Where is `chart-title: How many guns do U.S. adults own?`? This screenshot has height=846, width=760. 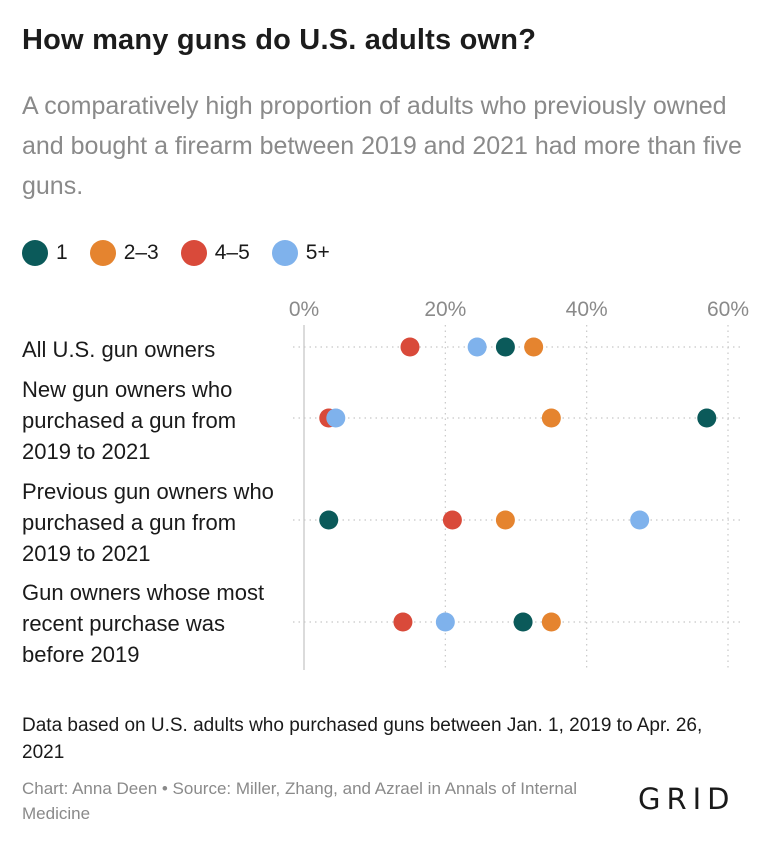 chart-title: How many guns do U.S. adults own? is located at coordinates (279, 40).